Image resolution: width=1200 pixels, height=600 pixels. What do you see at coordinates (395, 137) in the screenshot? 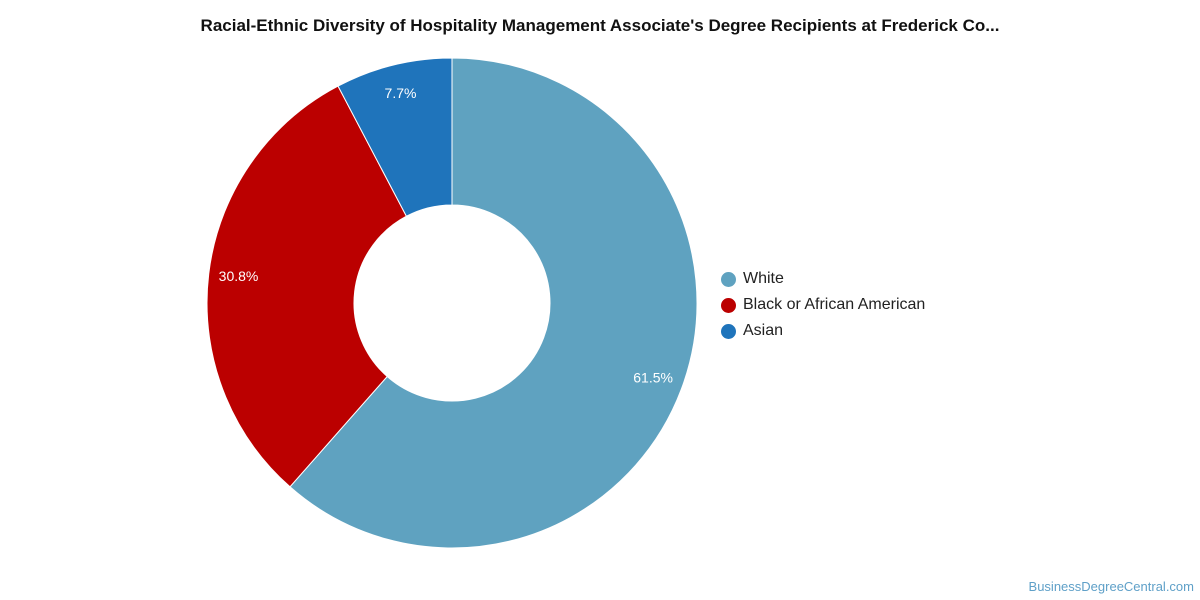
I see `slice-asian` at bounding box center [395, 137].